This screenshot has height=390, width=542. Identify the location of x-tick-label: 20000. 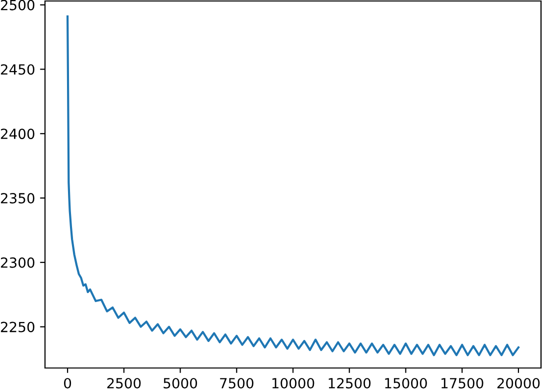
(518, 383).